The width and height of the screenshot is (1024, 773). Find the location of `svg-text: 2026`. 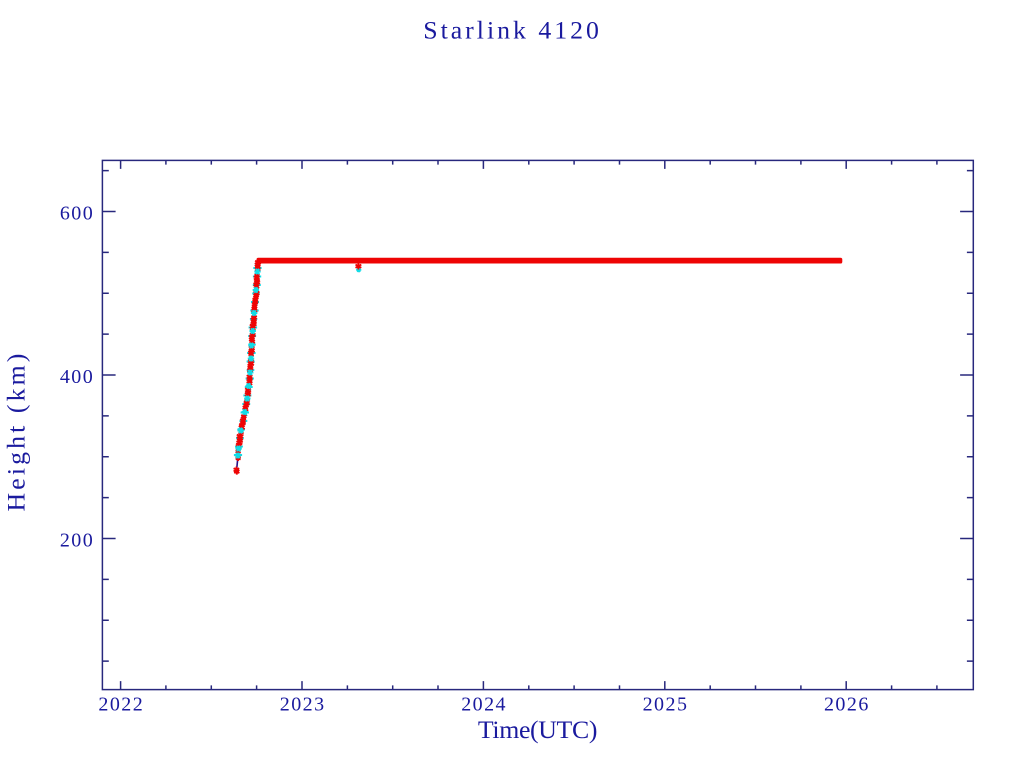

svg-text: 2026 is located at coordinates (847, 705).